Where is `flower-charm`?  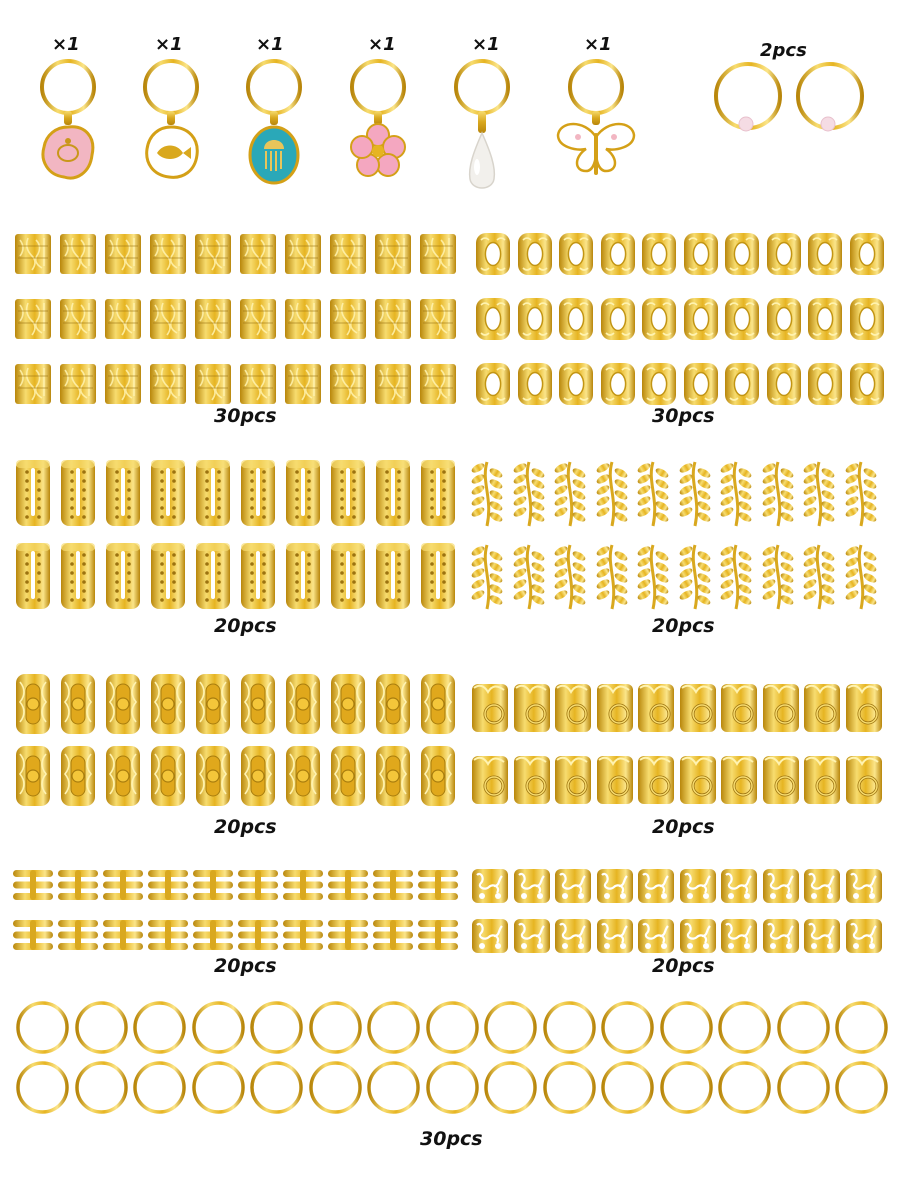
flower-charm is located at coordinates (378, 118).